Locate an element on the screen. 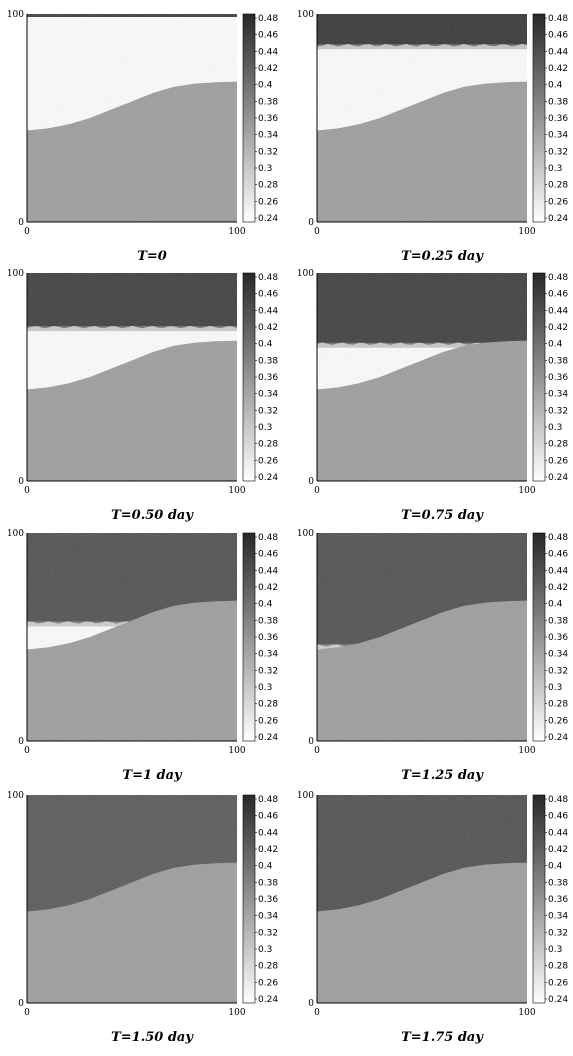 This screenshot has height=1056, width=573. panel-caption: T=1.50 day is located at coordinates (152, 1037).